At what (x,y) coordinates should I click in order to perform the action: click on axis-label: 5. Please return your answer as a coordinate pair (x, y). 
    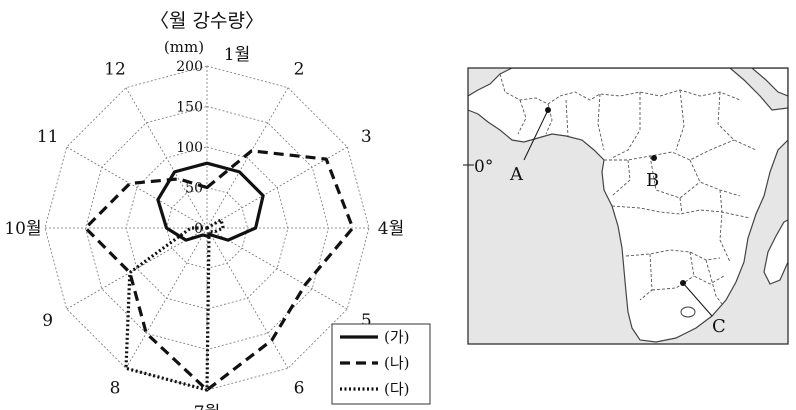
    Looking at the image, I should click on (366, 321).